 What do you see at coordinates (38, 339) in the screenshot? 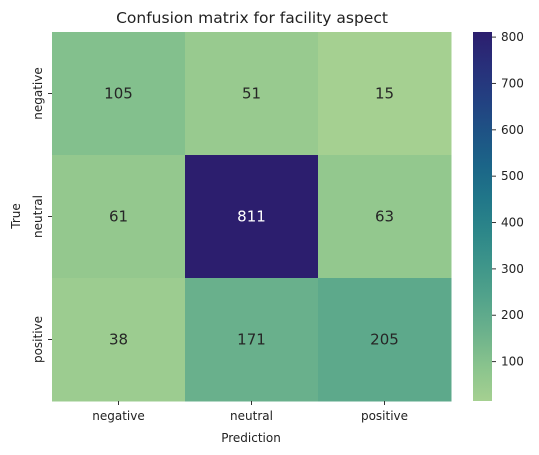
I see `y-tick-label: positive` at bounding box center [38, 339].